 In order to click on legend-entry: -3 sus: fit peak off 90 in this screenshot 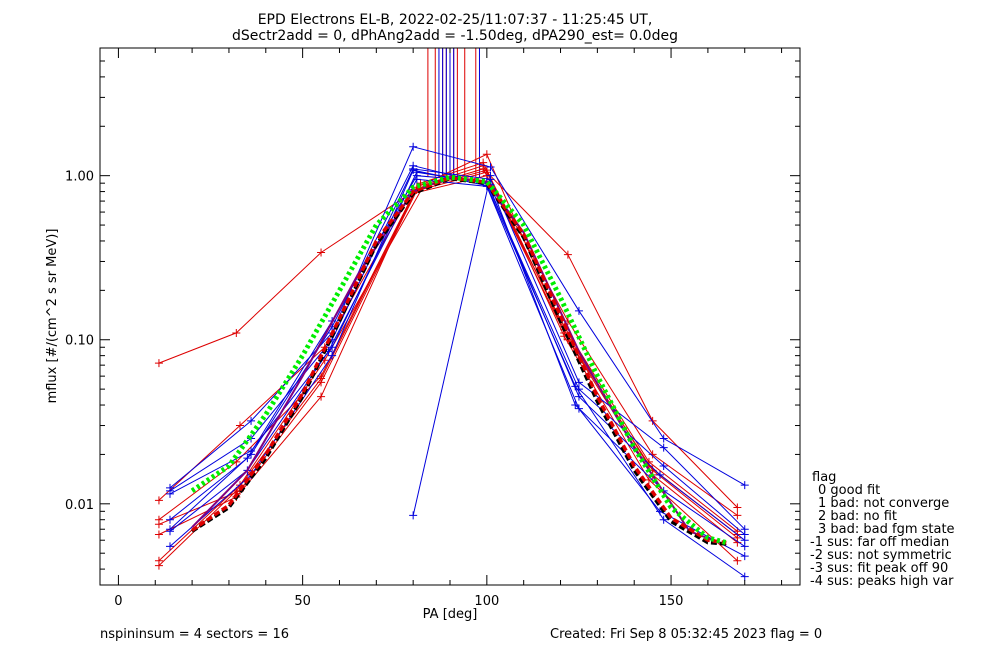, I will do `click(879, 568)`.